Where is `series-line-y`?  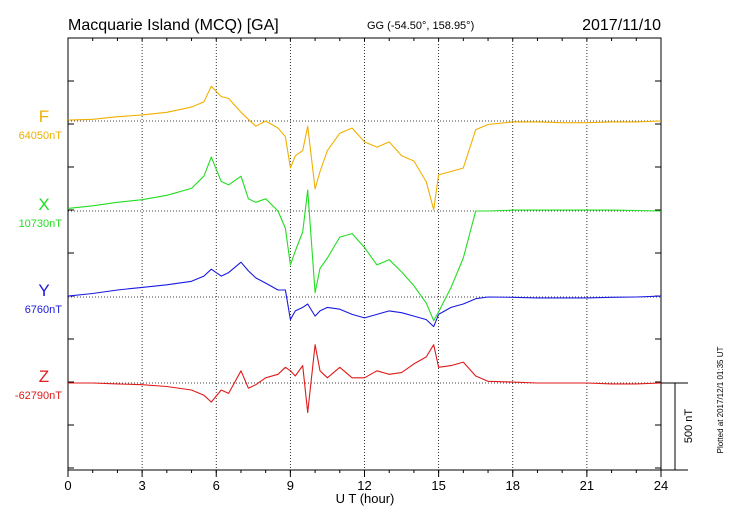
series-line-y is located at coordinates (364, 294).